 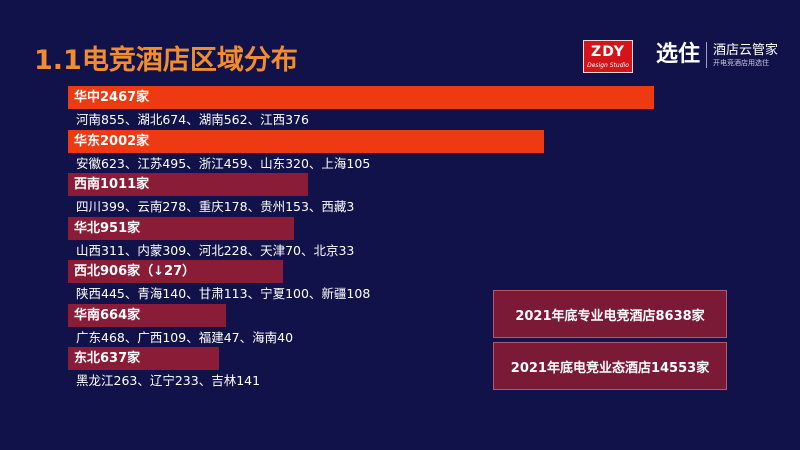 I want to click on brand-logo-line1: 酒店云管家, so click(x=746, y=50).